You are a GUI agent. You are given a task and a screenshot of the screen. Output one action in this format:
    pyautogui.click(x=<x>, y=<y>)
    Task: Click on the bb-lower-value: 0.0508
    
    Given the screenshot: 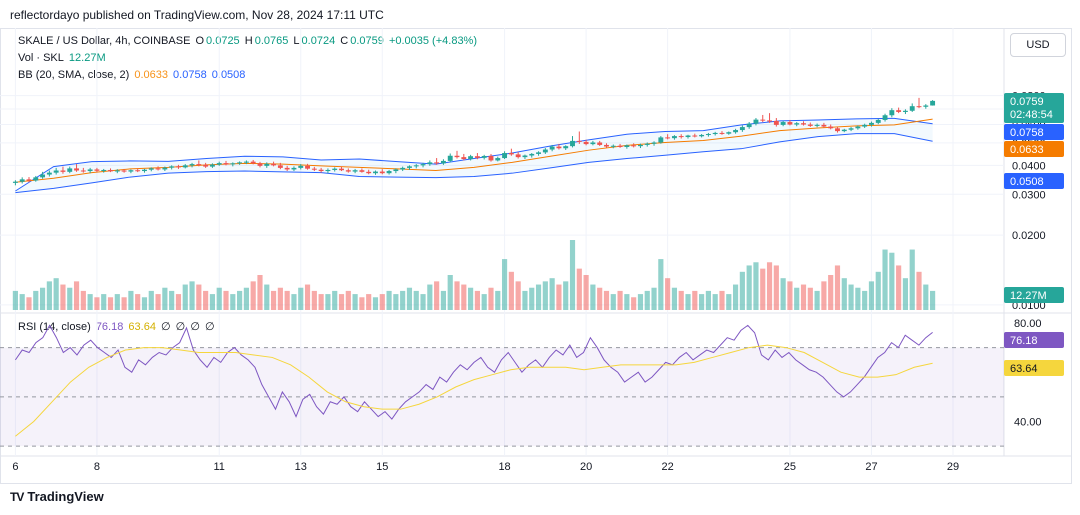 What is the action you would take?
    pyautogui.click(x=228, y=75)
    